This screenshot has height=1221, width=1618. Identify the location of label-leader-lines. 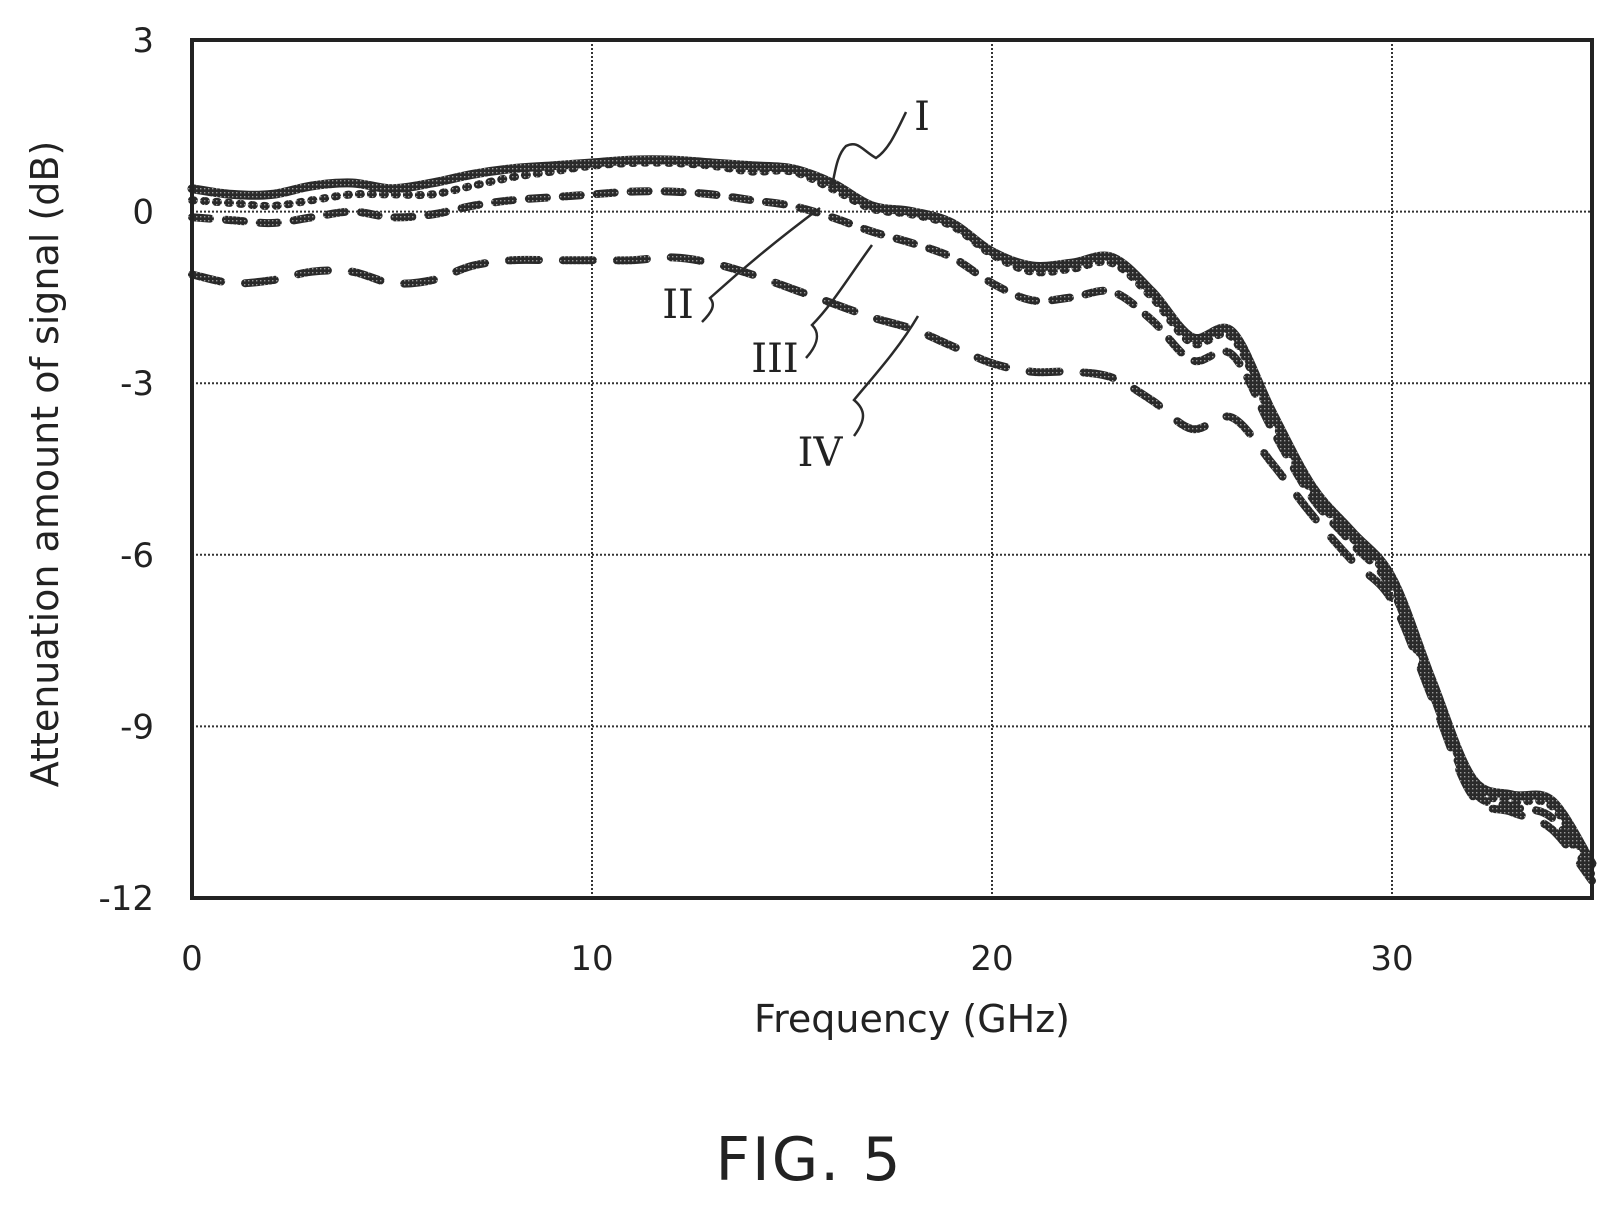
(810, 274).